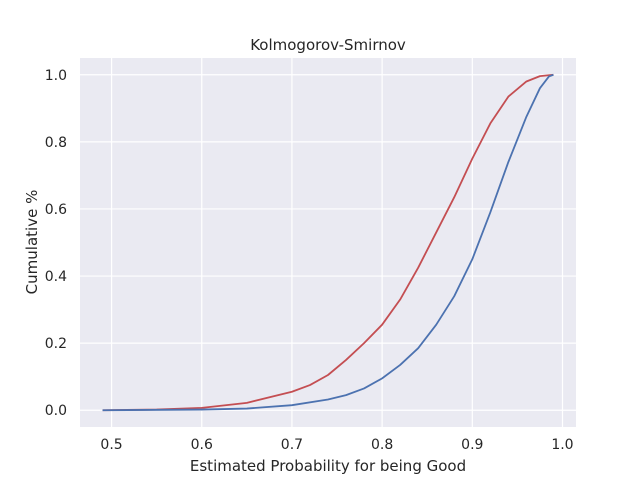 Image resolution: width=640 pixels, height=480 pixels. What do you see at coordinates (328, 466) in the screenshot?
I see `x-axis-title: Estimated Probability for being Good` at bounding box center [328, 466].